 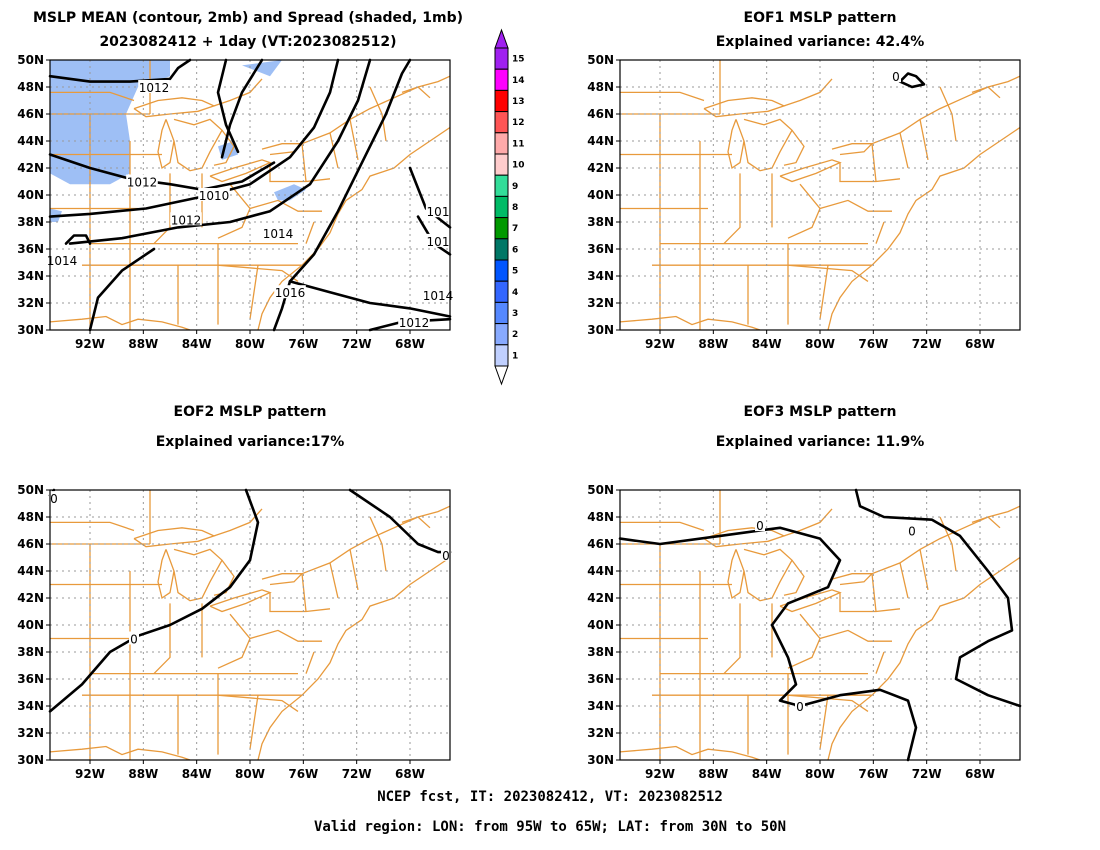 What do you see at coordinates (518, 144) in the screenshot?
I see `colorbar-label: 11` at bounding box center [518, 144].